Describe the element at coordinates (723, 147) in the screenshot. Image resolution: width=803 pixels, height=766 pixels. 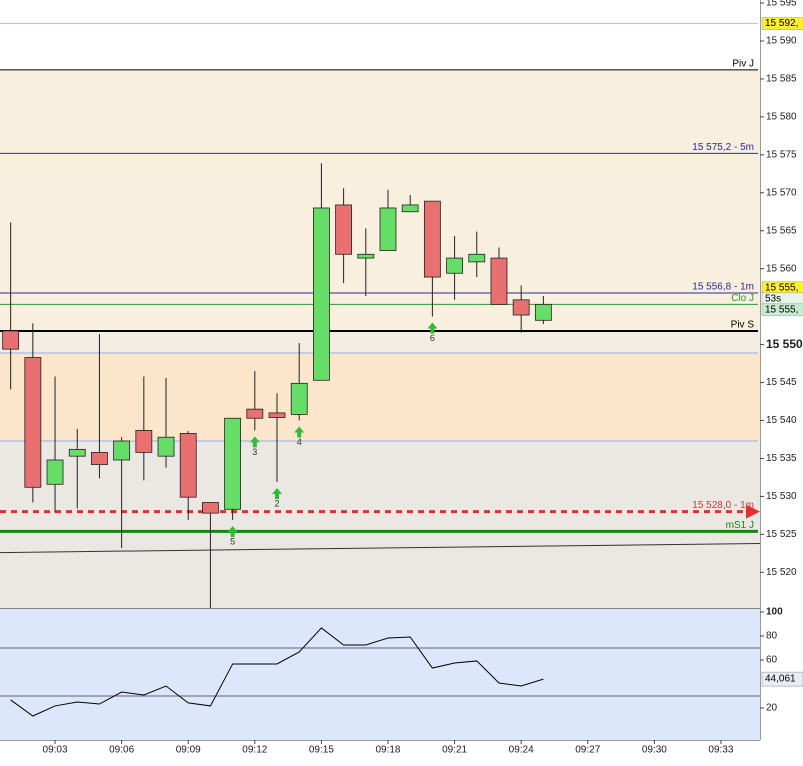
I see `level-label: 15 575,2 - 5m` at that location.